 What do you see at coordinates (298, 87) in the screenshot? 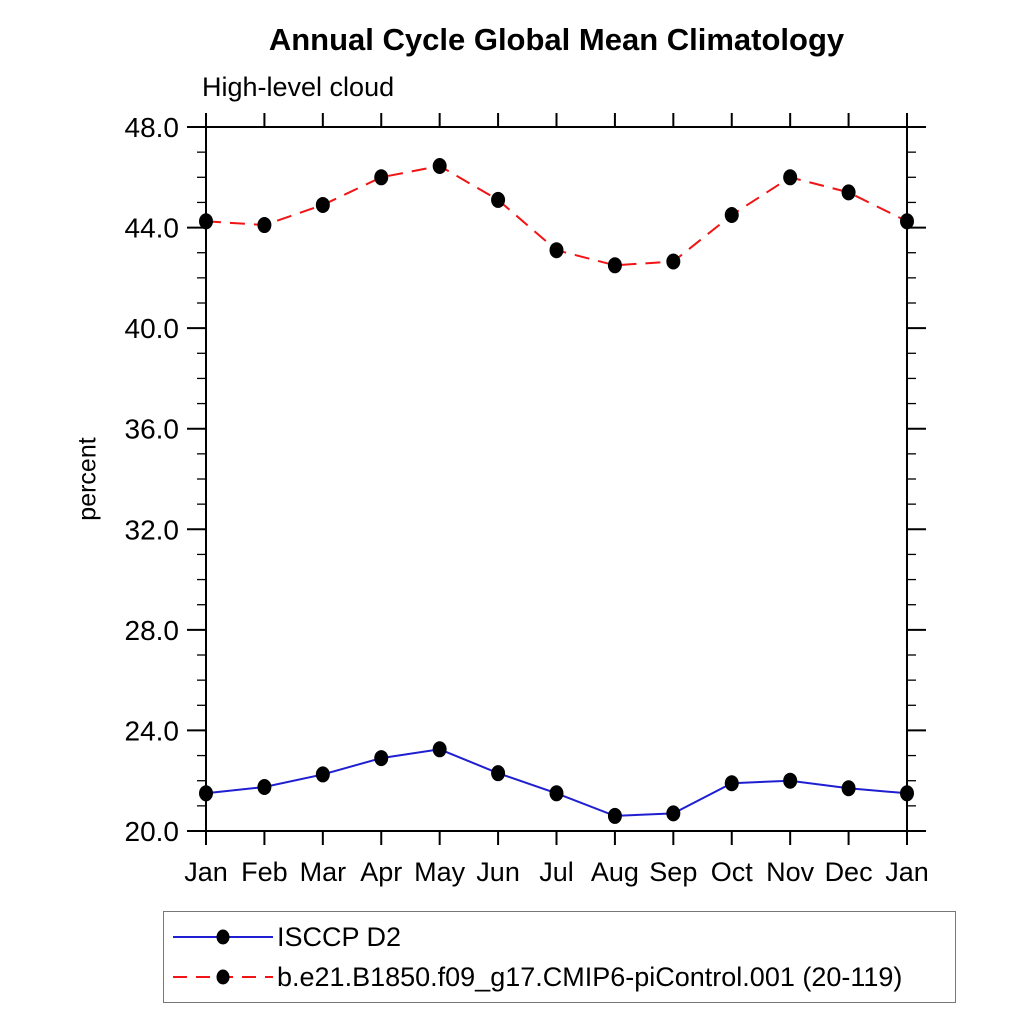
I see `chart-subtitle: High-level cloud` at bounding box center [298, 87].